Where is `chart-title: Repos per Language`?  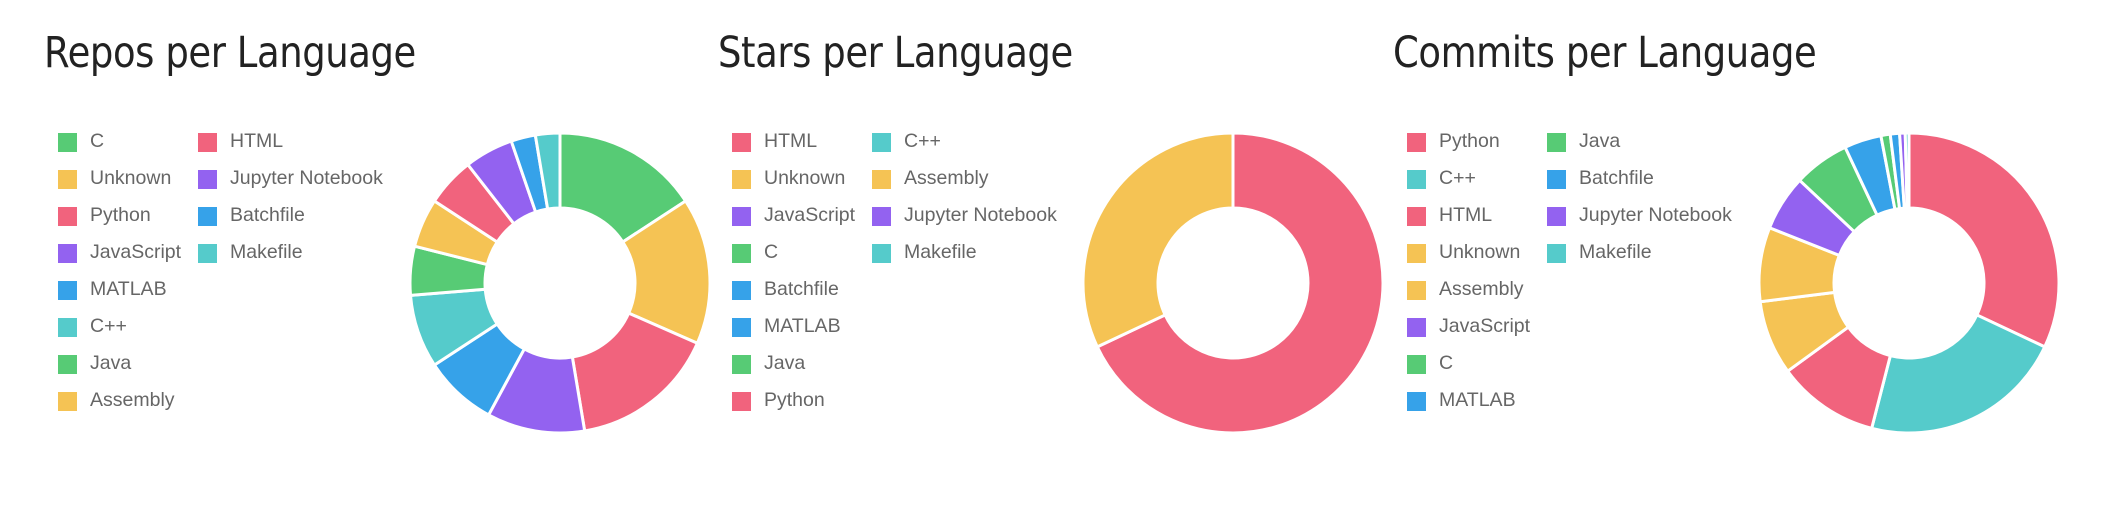 chart-title: Repos per Language is located at coordinates (230, 53).